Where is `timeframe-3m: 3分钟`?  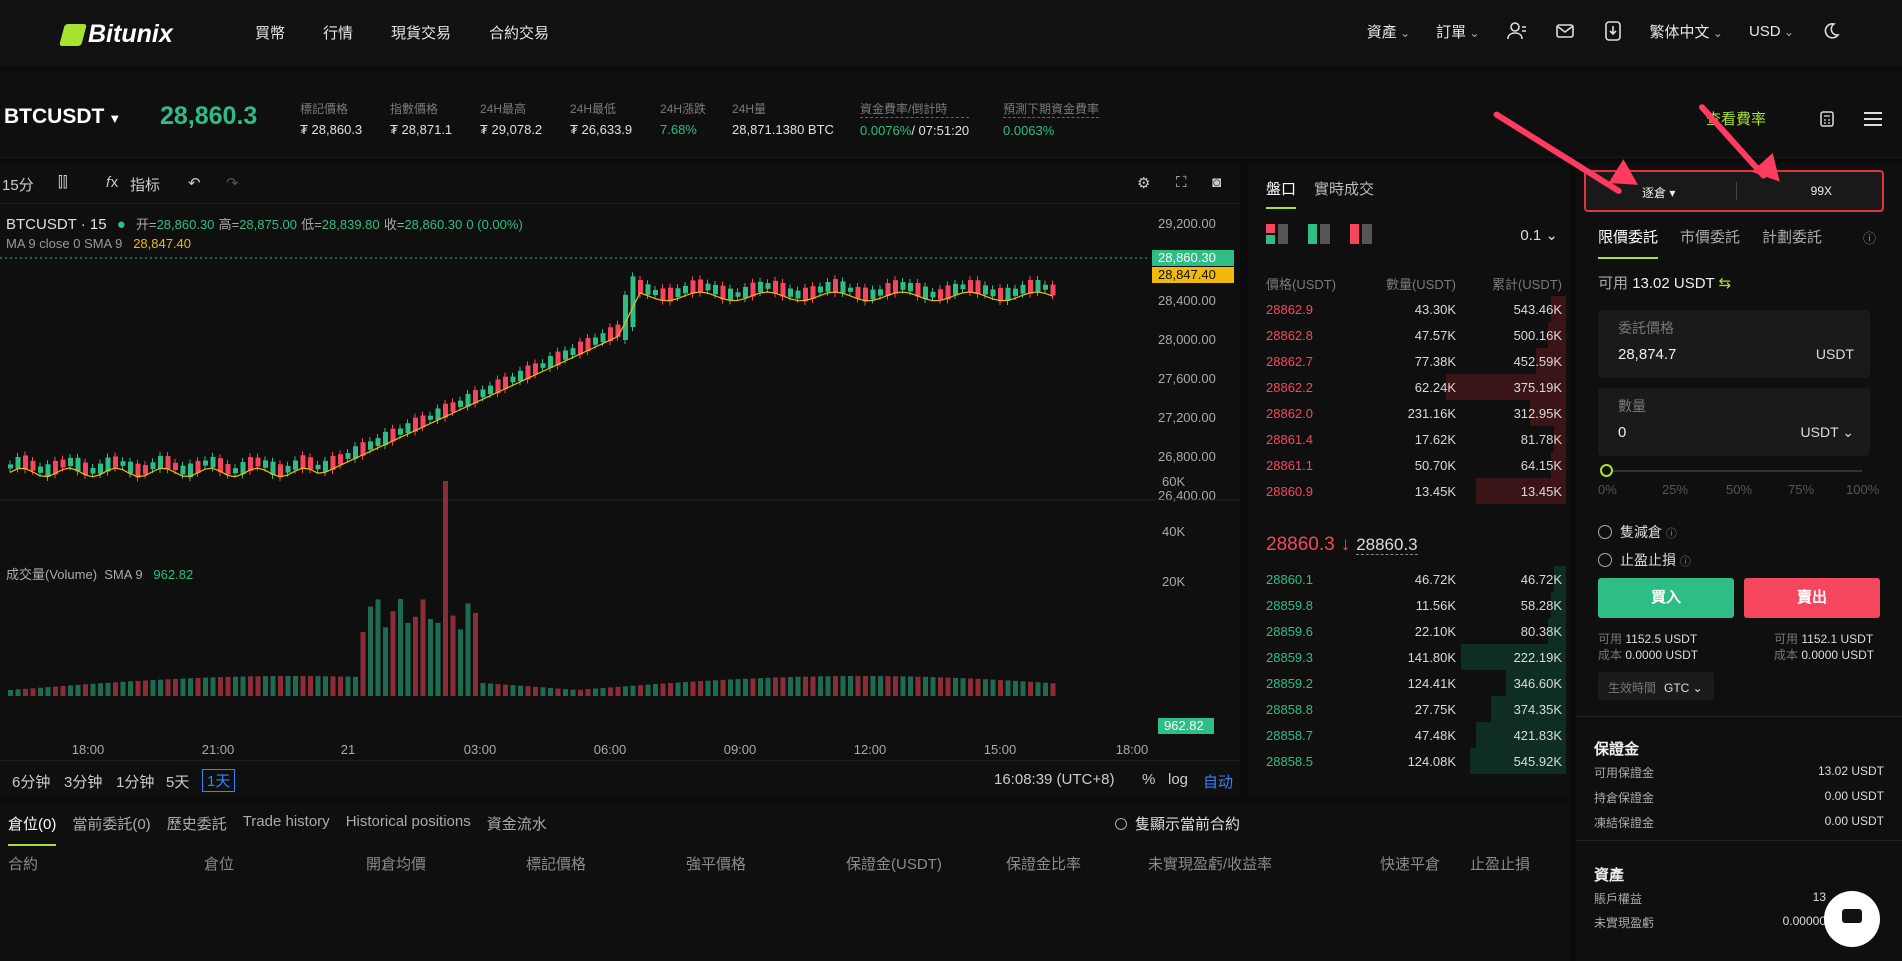 timeframe-3m: 3分钟 is located at coordinates (83, 782).